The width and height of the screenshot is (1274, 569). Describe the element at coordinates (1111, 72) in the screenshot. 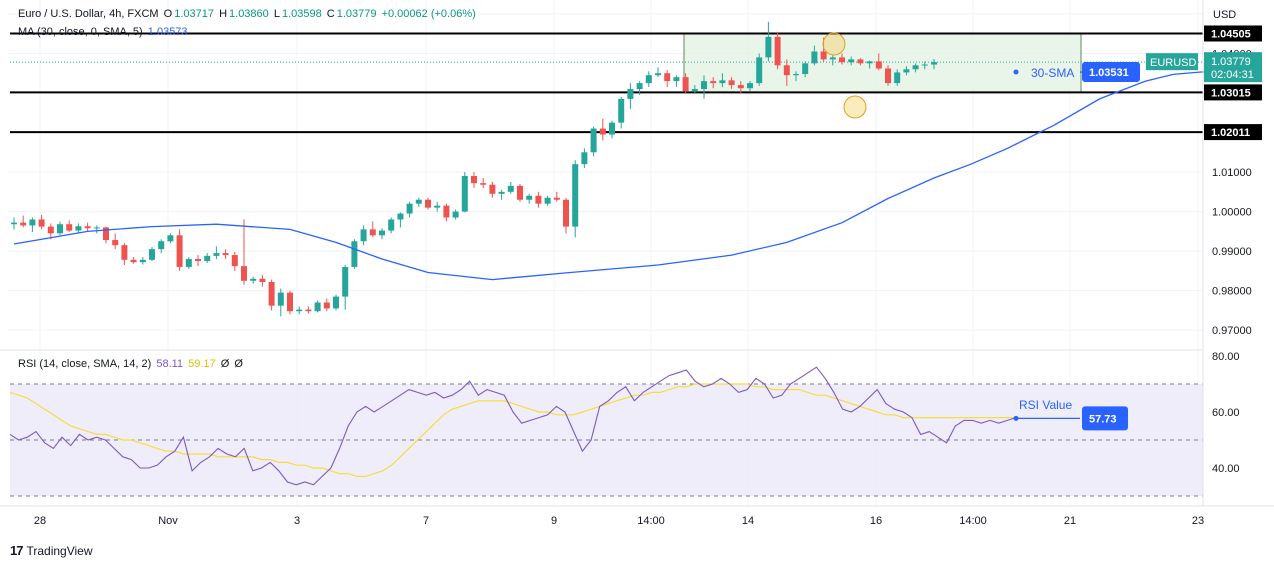

I see `sma-value-badge` at that location.